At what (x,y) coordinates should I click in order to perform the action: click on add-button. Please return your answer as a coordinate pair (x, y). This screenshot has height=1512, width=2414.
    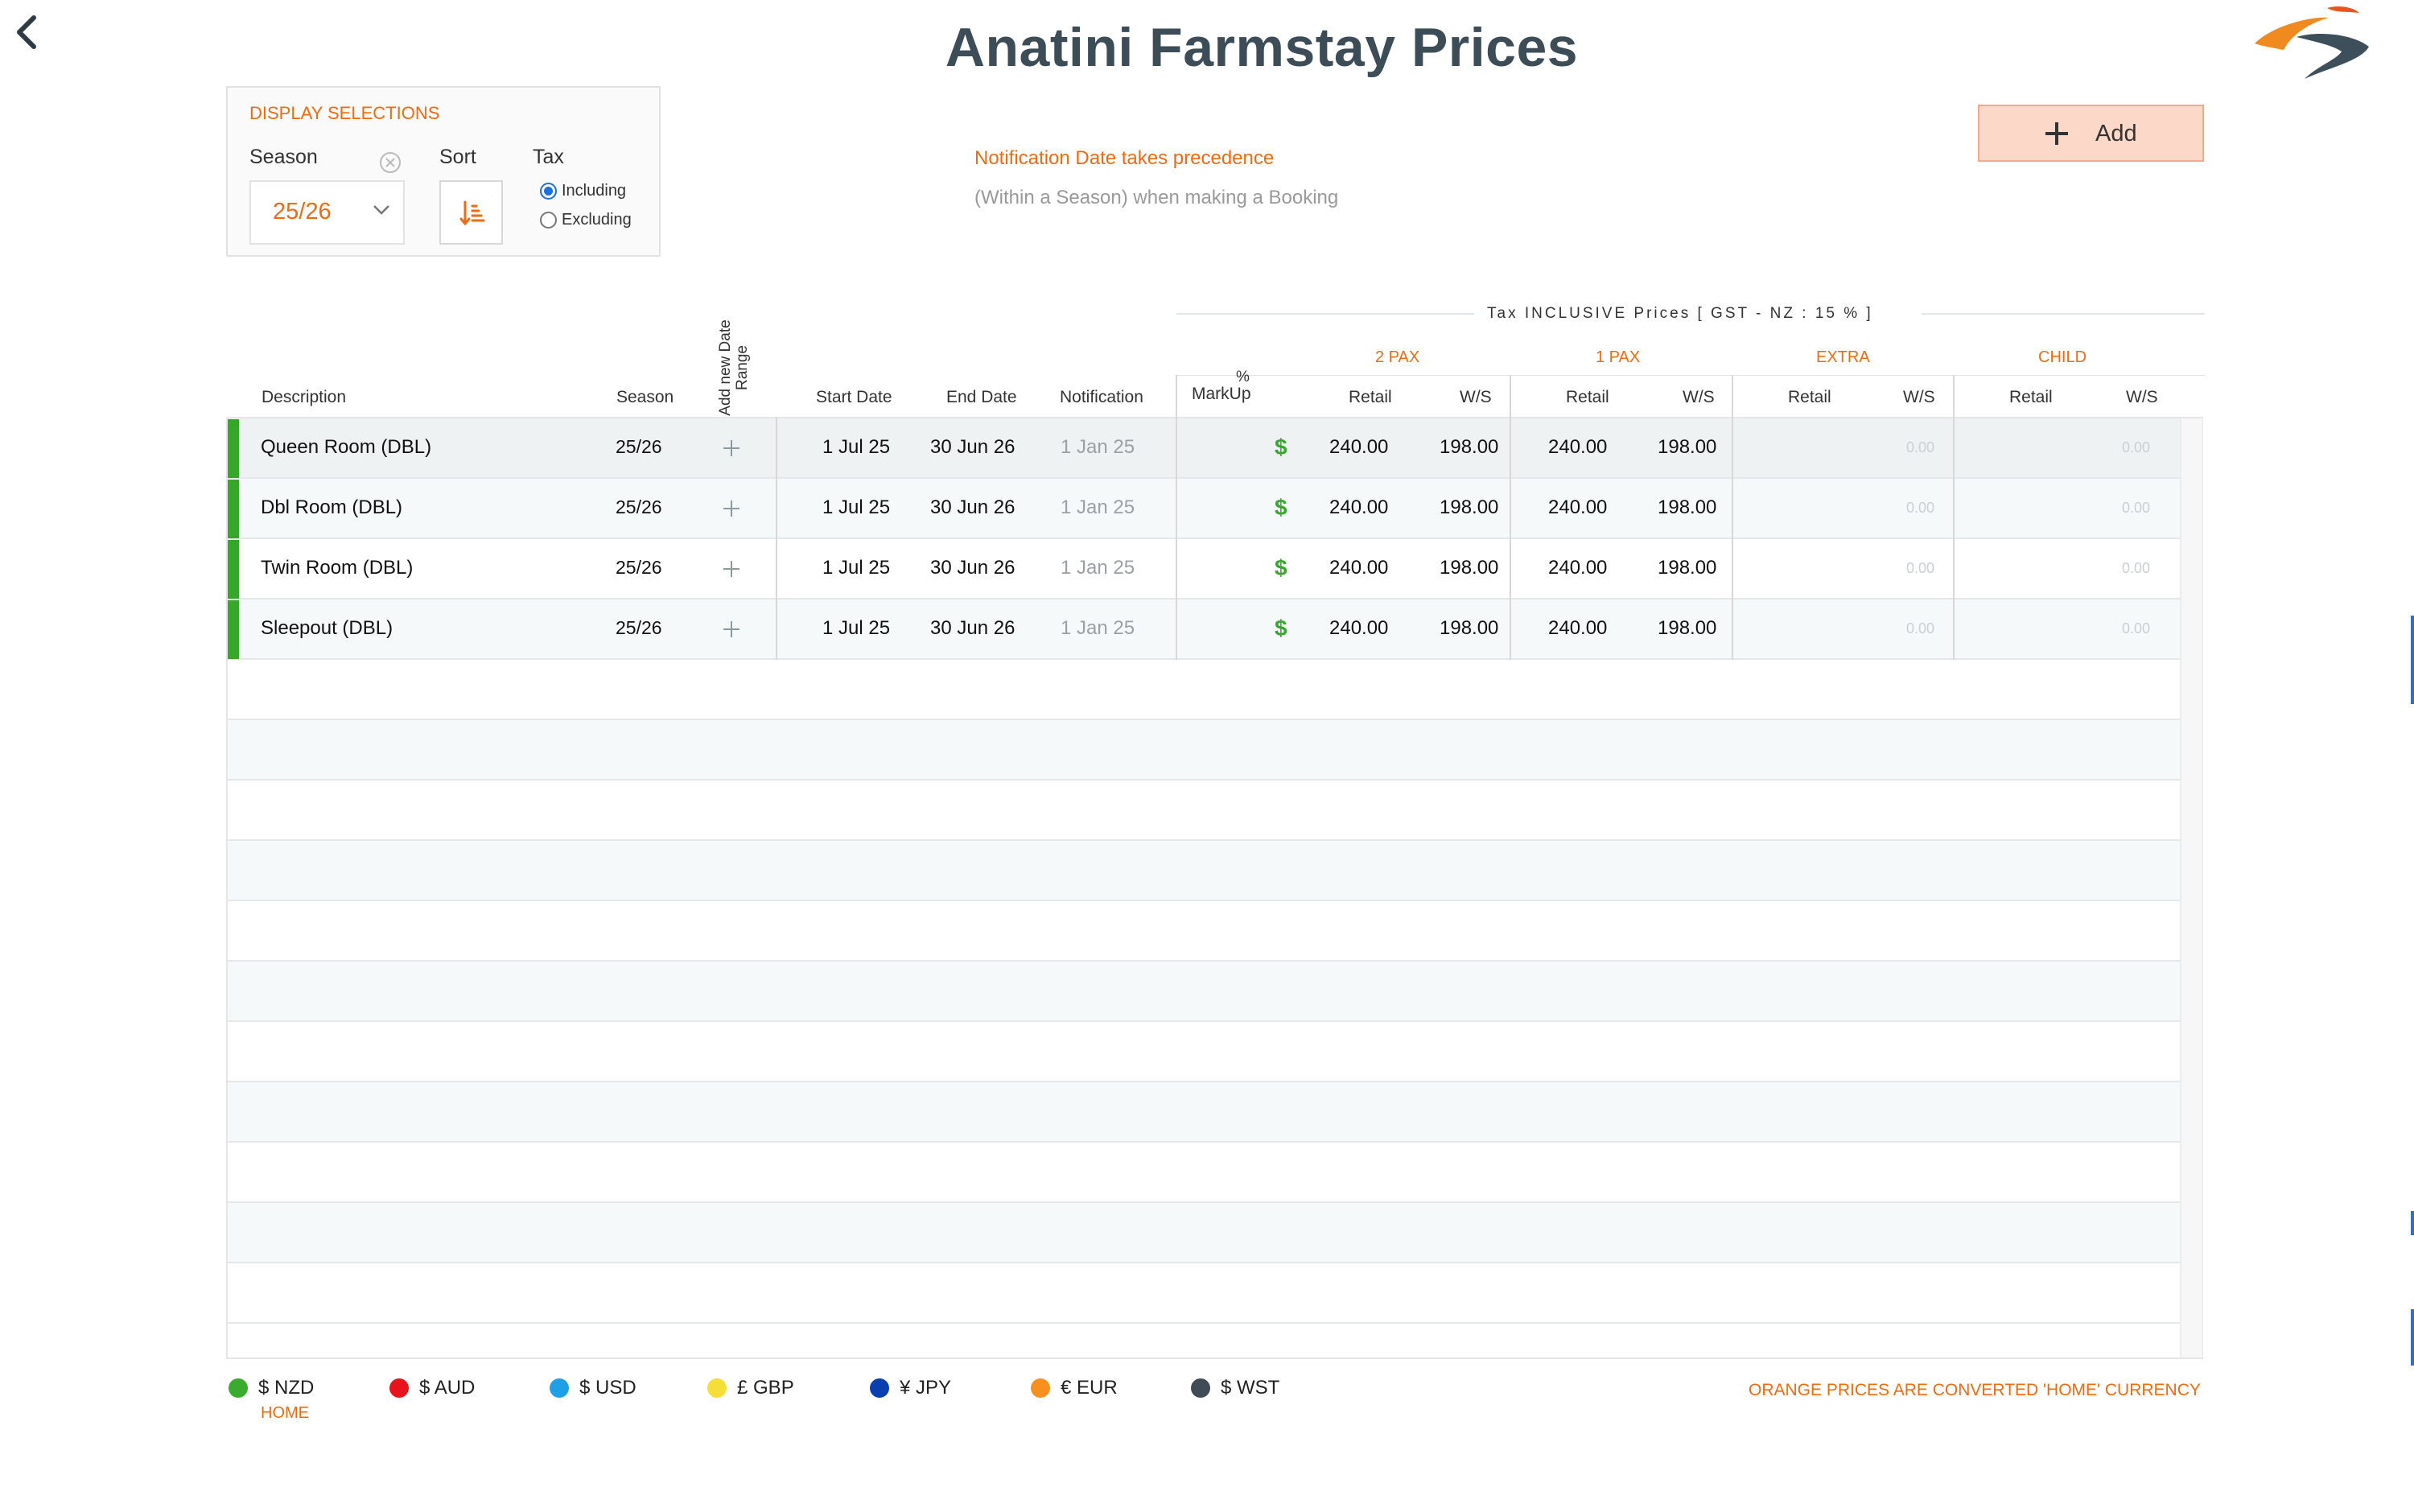
    Looking at the image, I should click on (2091, 133).